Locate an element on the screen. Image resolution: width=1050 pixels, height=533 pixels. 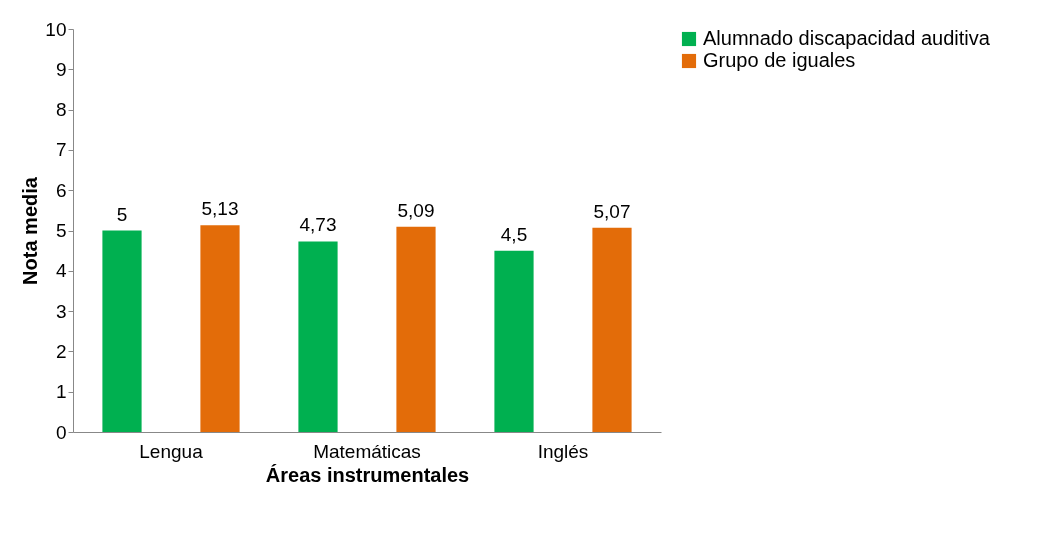
y-tick-label: 3 is located at coordinates (61, 311).